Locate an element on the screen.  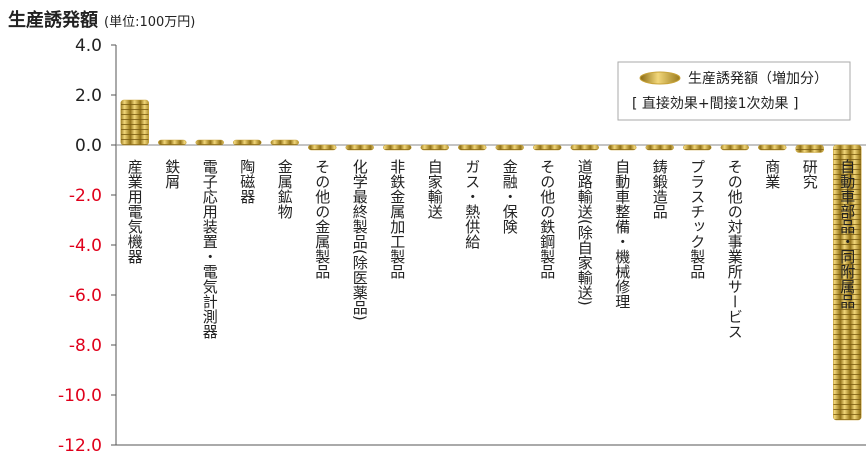
x-tick-label: その他の対事業所サービス is located at coordinates (735, 249).